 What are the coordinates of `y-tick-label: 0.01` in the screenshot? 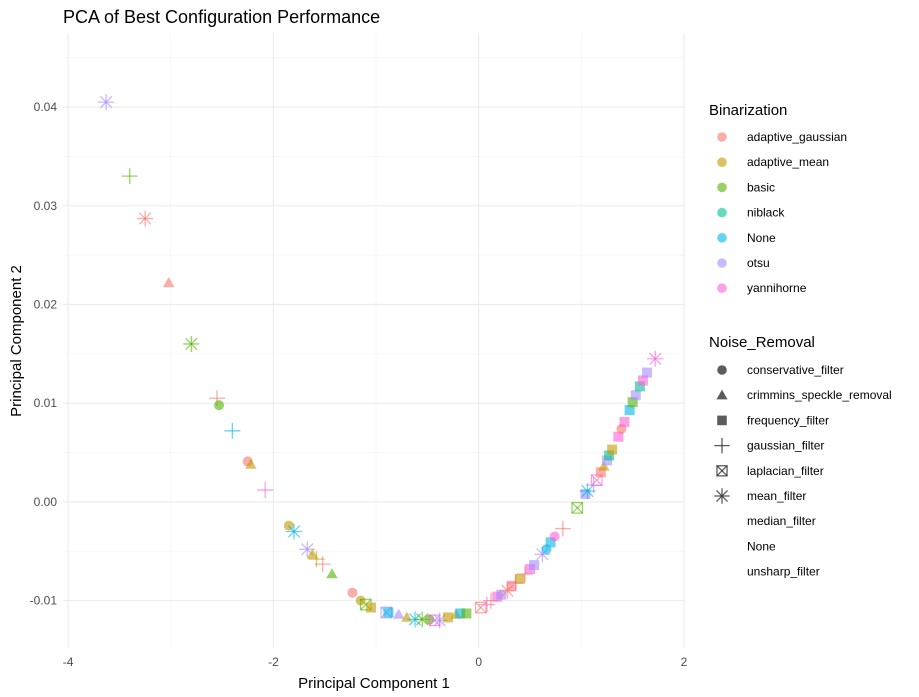 It's located at (46, 403).